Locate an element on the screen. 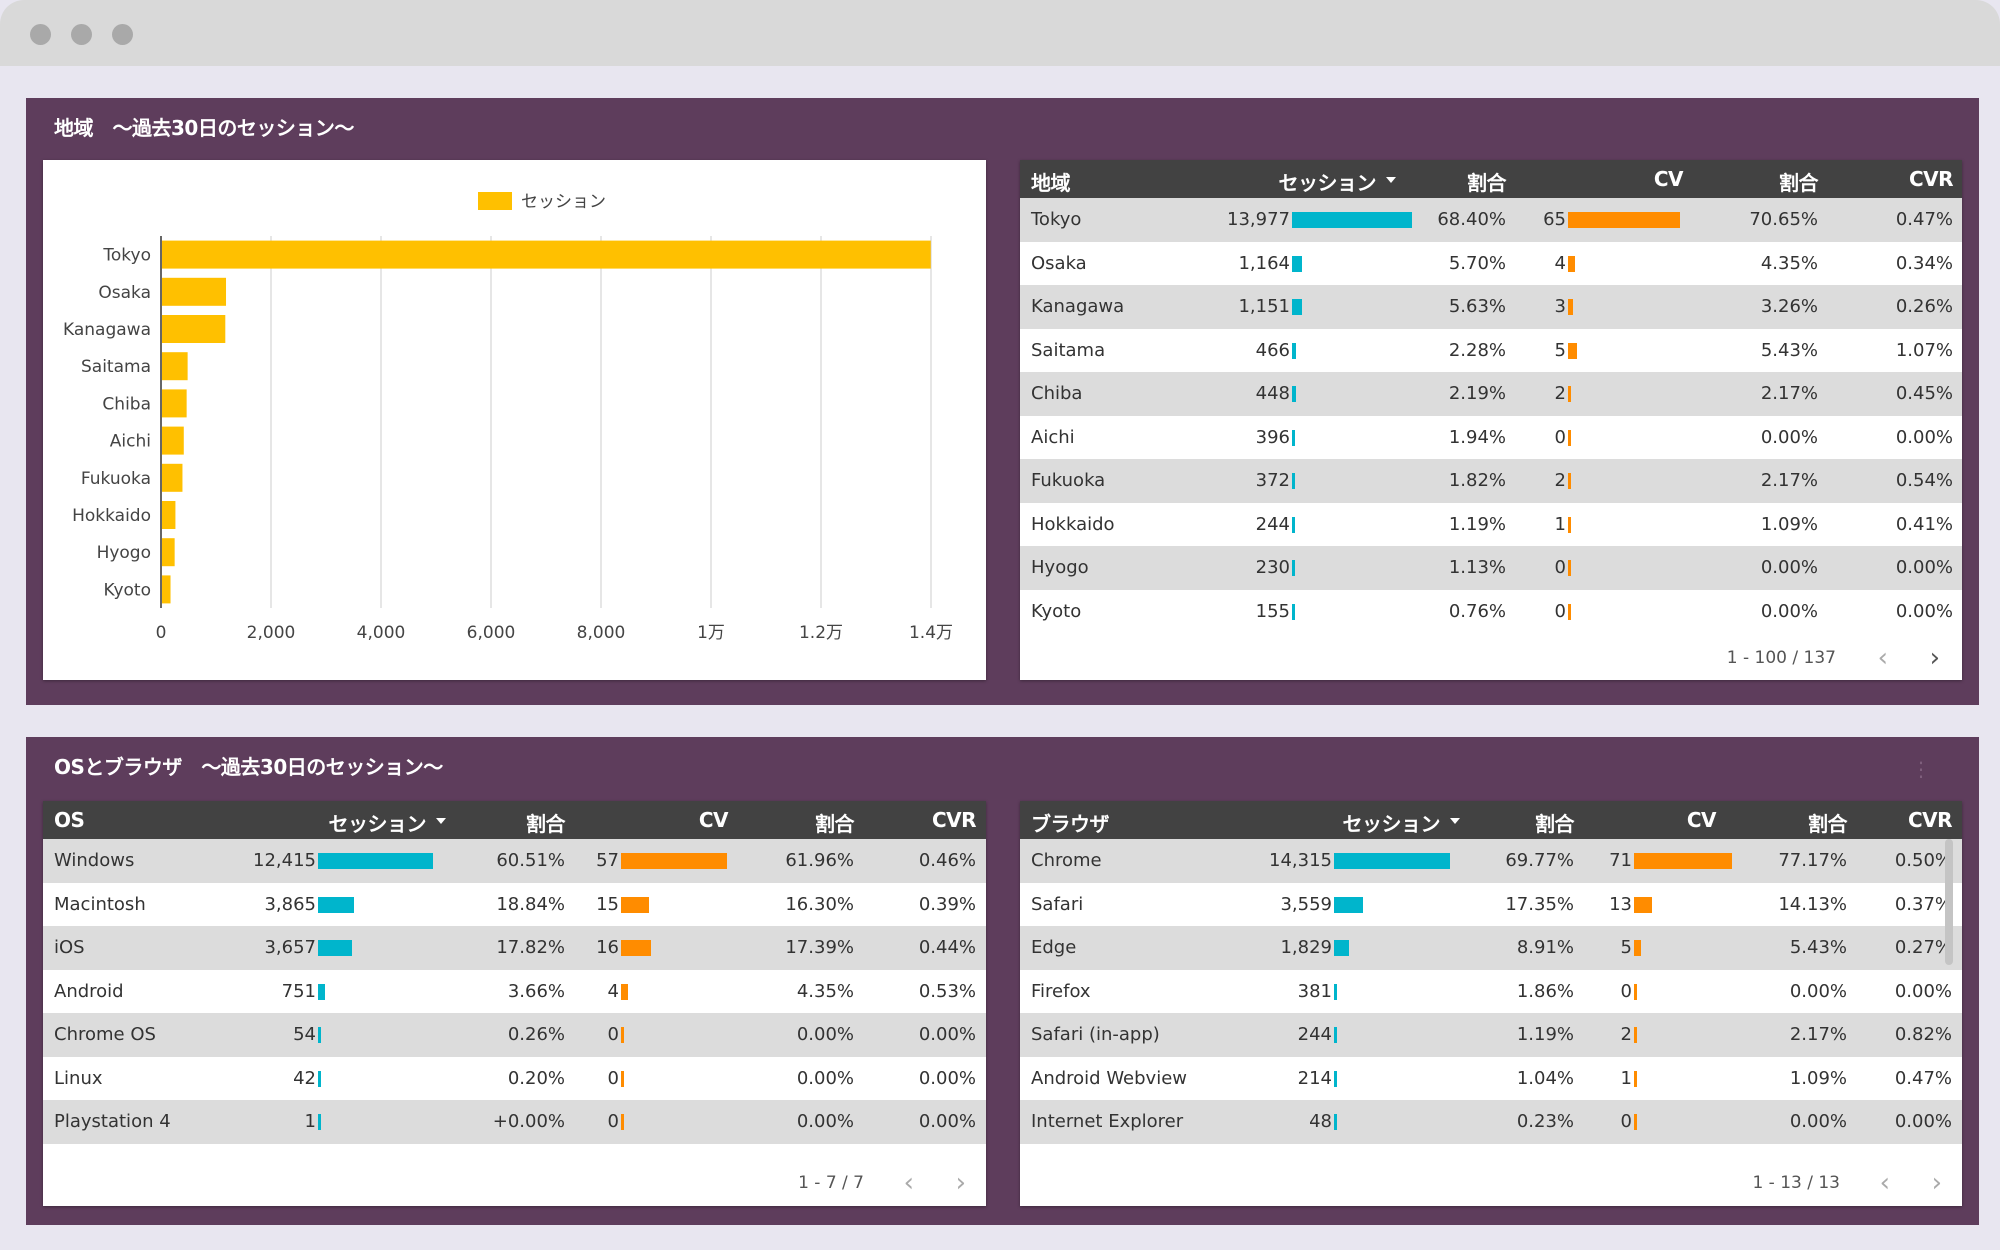  sessions-value: 1,829 is located at coordinates (1306, 947).